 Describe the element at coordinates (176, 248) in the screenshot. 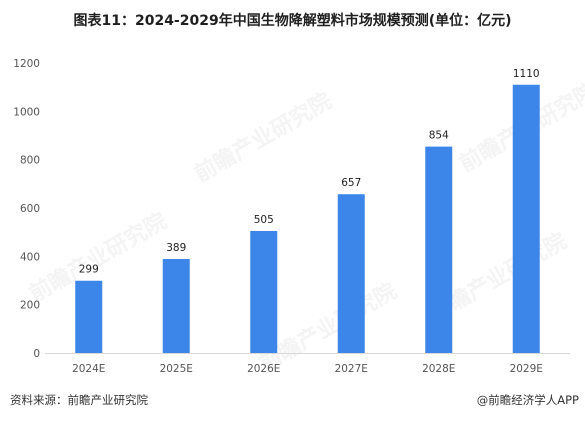

I see `bar-value-label: 389` at that location.